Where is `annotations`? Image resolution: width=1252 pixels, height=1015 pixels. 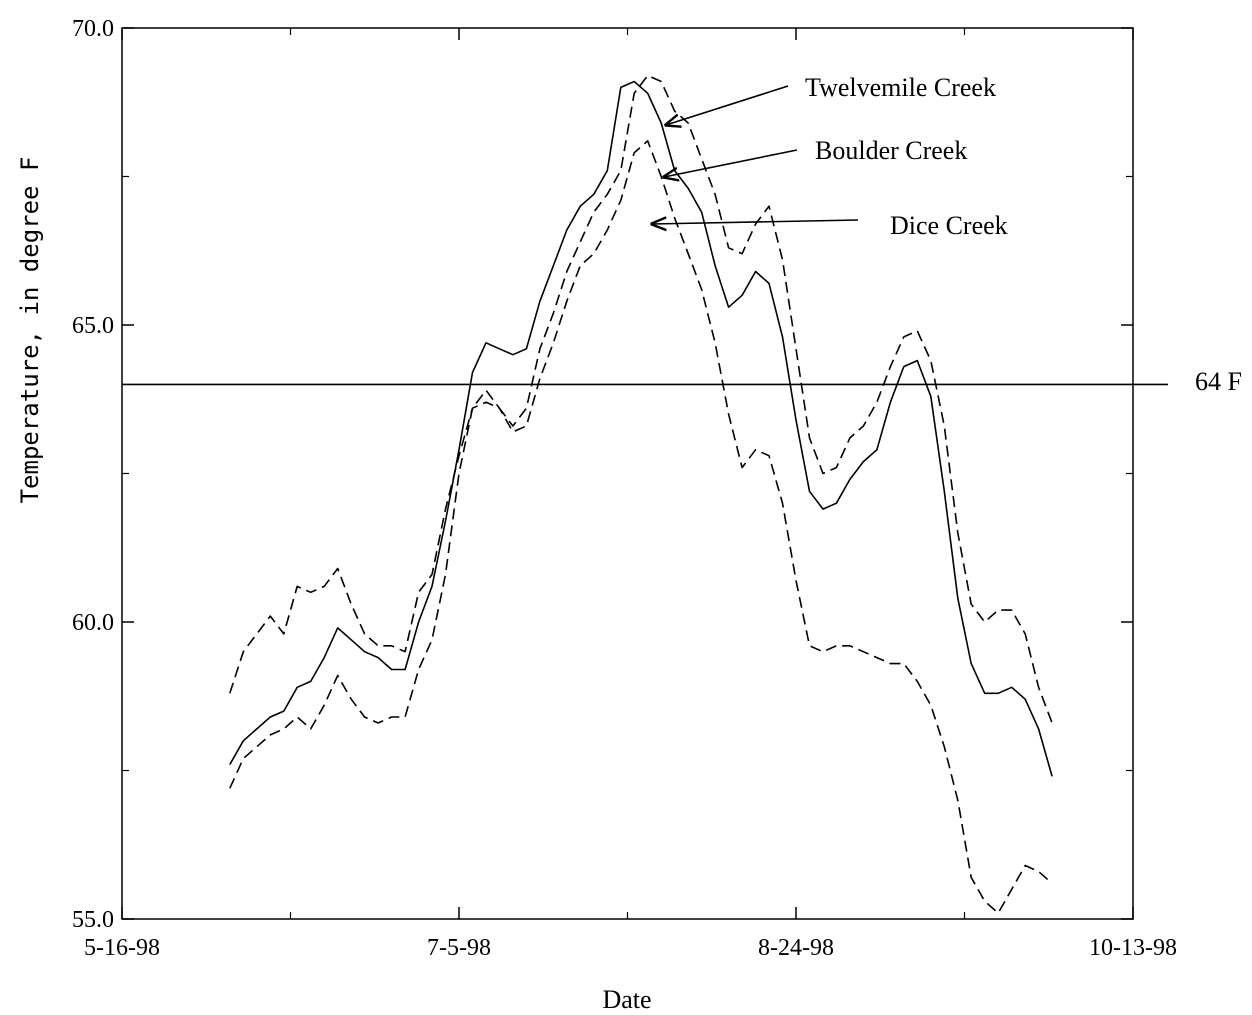 annotations is located at coordinates (755, 154).